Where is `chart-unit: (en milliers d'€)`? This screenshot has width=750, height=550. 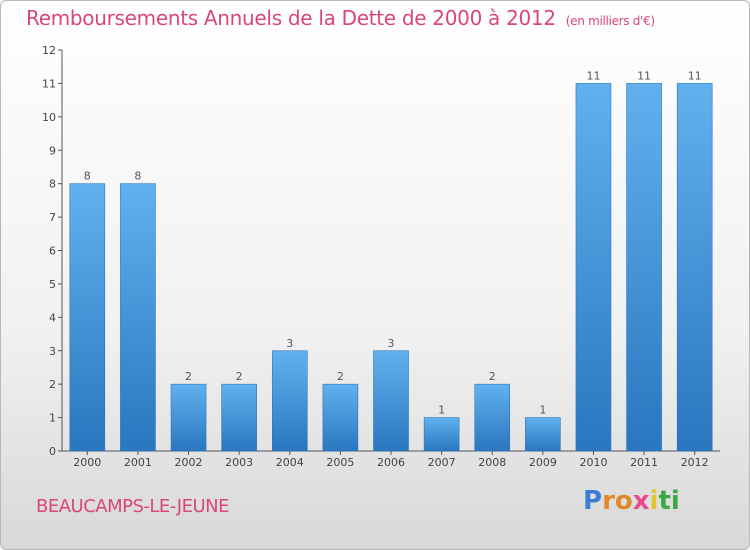
chart-unit: (en milliers d'€) is located at coordinates (610, 21).